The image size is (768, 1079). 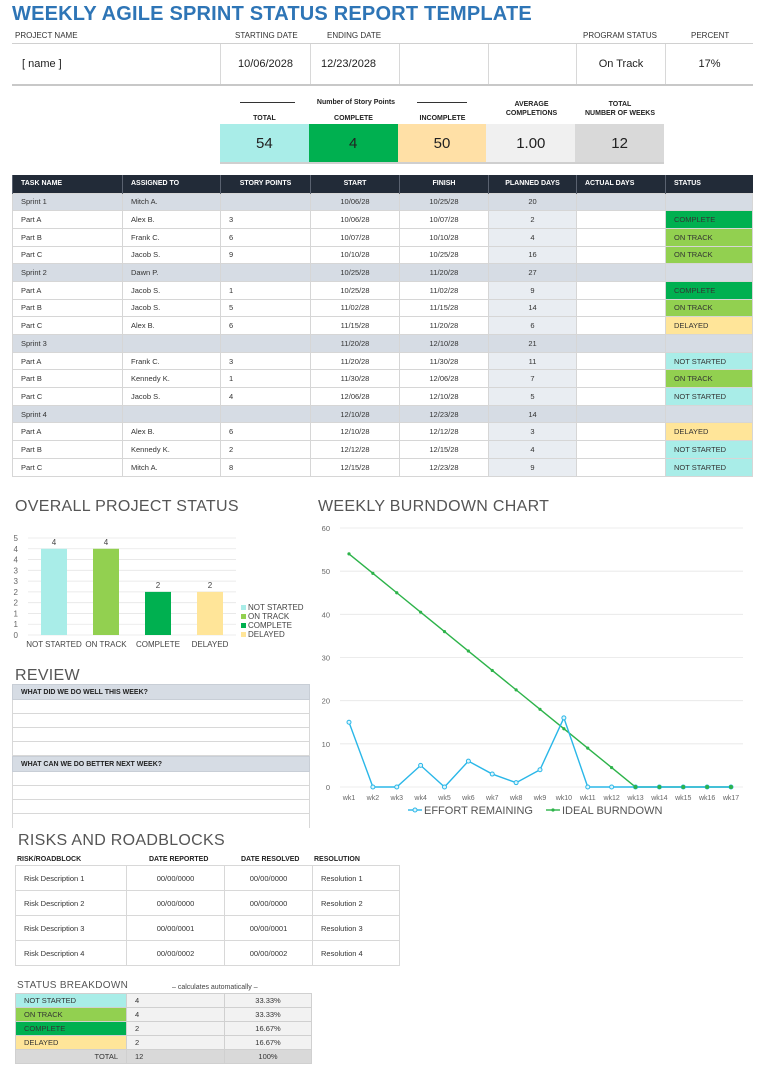 I want to click on cell-points: 9, so click(x=265, y=255).